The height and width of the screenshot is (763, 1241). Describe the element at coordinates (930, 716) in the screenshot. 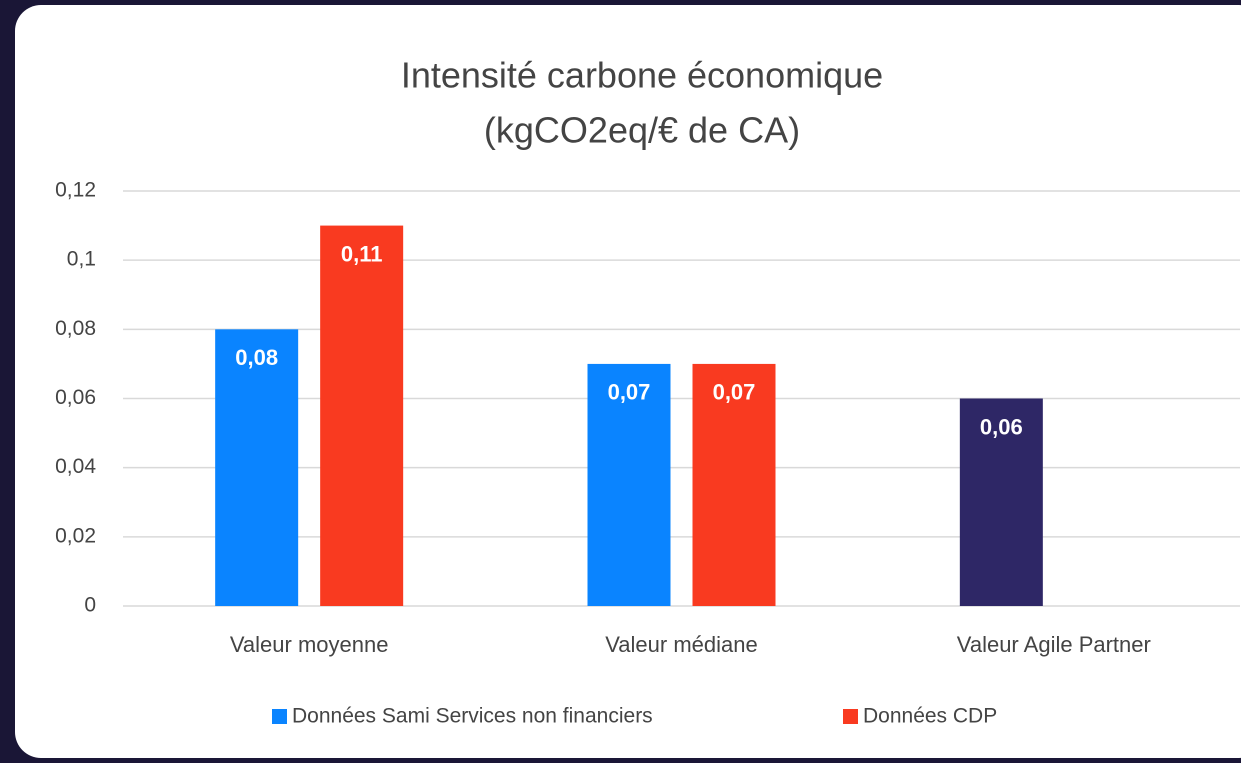

I see `legend-label: Données CDP` at that location.